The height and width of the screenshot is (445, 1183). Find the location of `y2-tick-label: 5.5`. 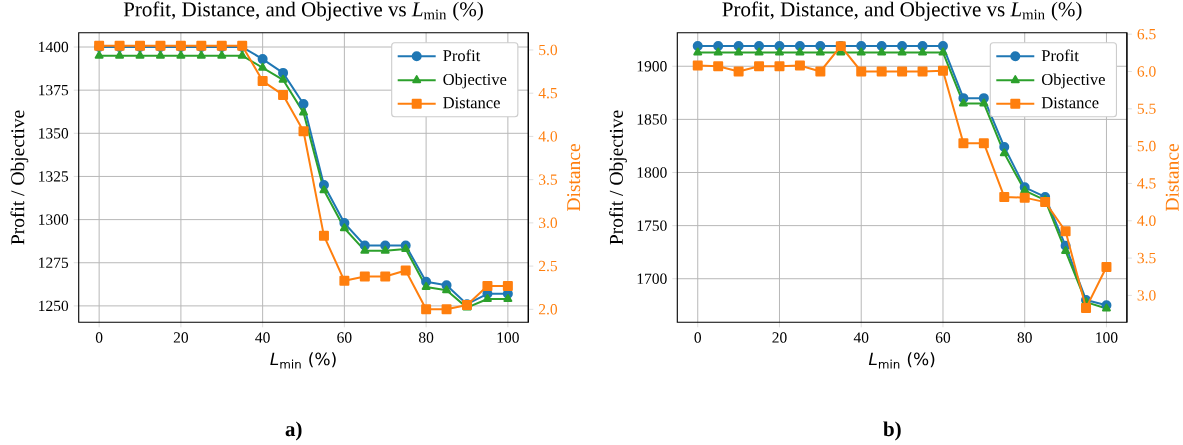

y2-tick-label: 5.5 is located at coordinates (1146, 108).